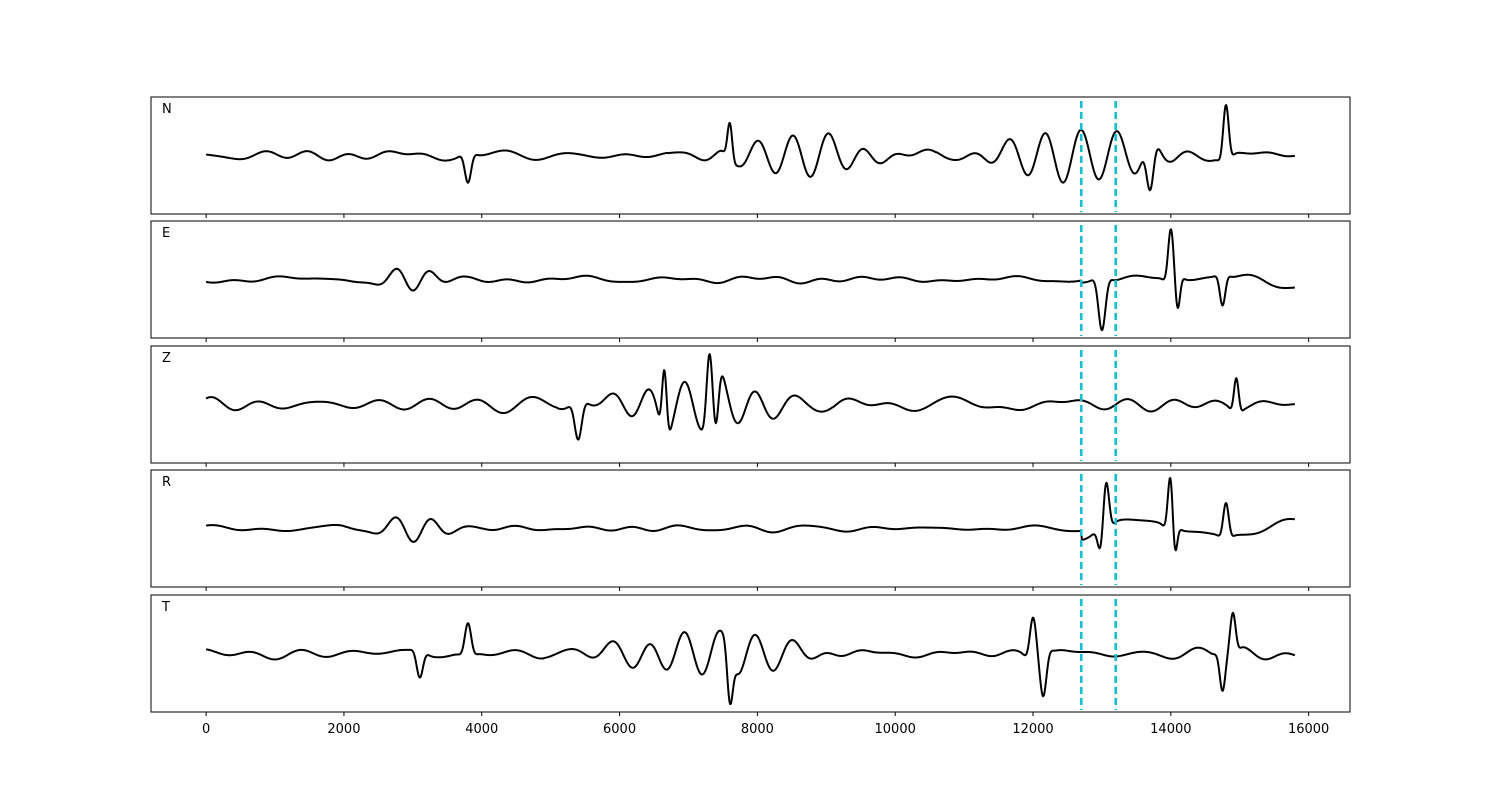 This screenshot has width=1500, height=800. Describe the element at coordinates (481, 729) in the screenshot. I see `x-tick-label: 4000` at that location.